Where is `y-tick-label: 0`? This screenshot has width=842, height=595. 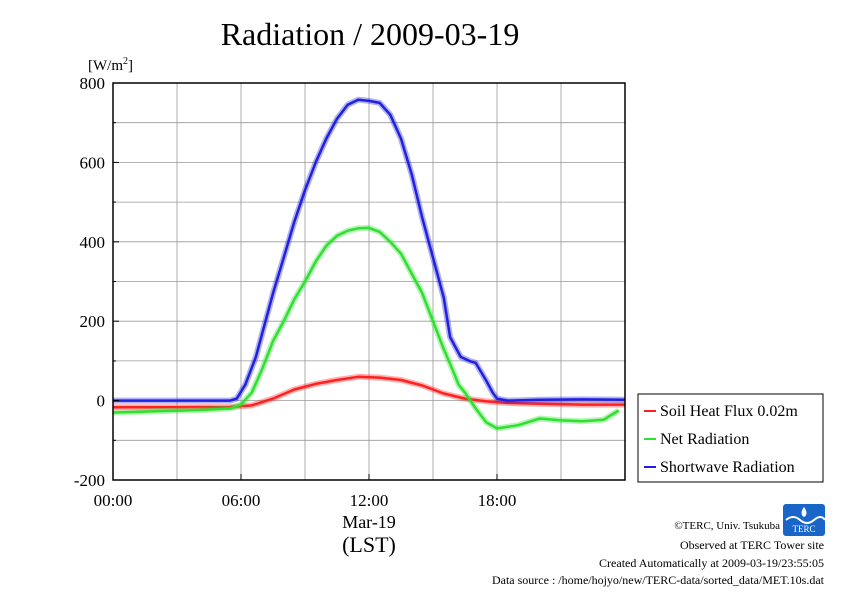 y-tick-label: 0 is located at coordinates (101, 401).